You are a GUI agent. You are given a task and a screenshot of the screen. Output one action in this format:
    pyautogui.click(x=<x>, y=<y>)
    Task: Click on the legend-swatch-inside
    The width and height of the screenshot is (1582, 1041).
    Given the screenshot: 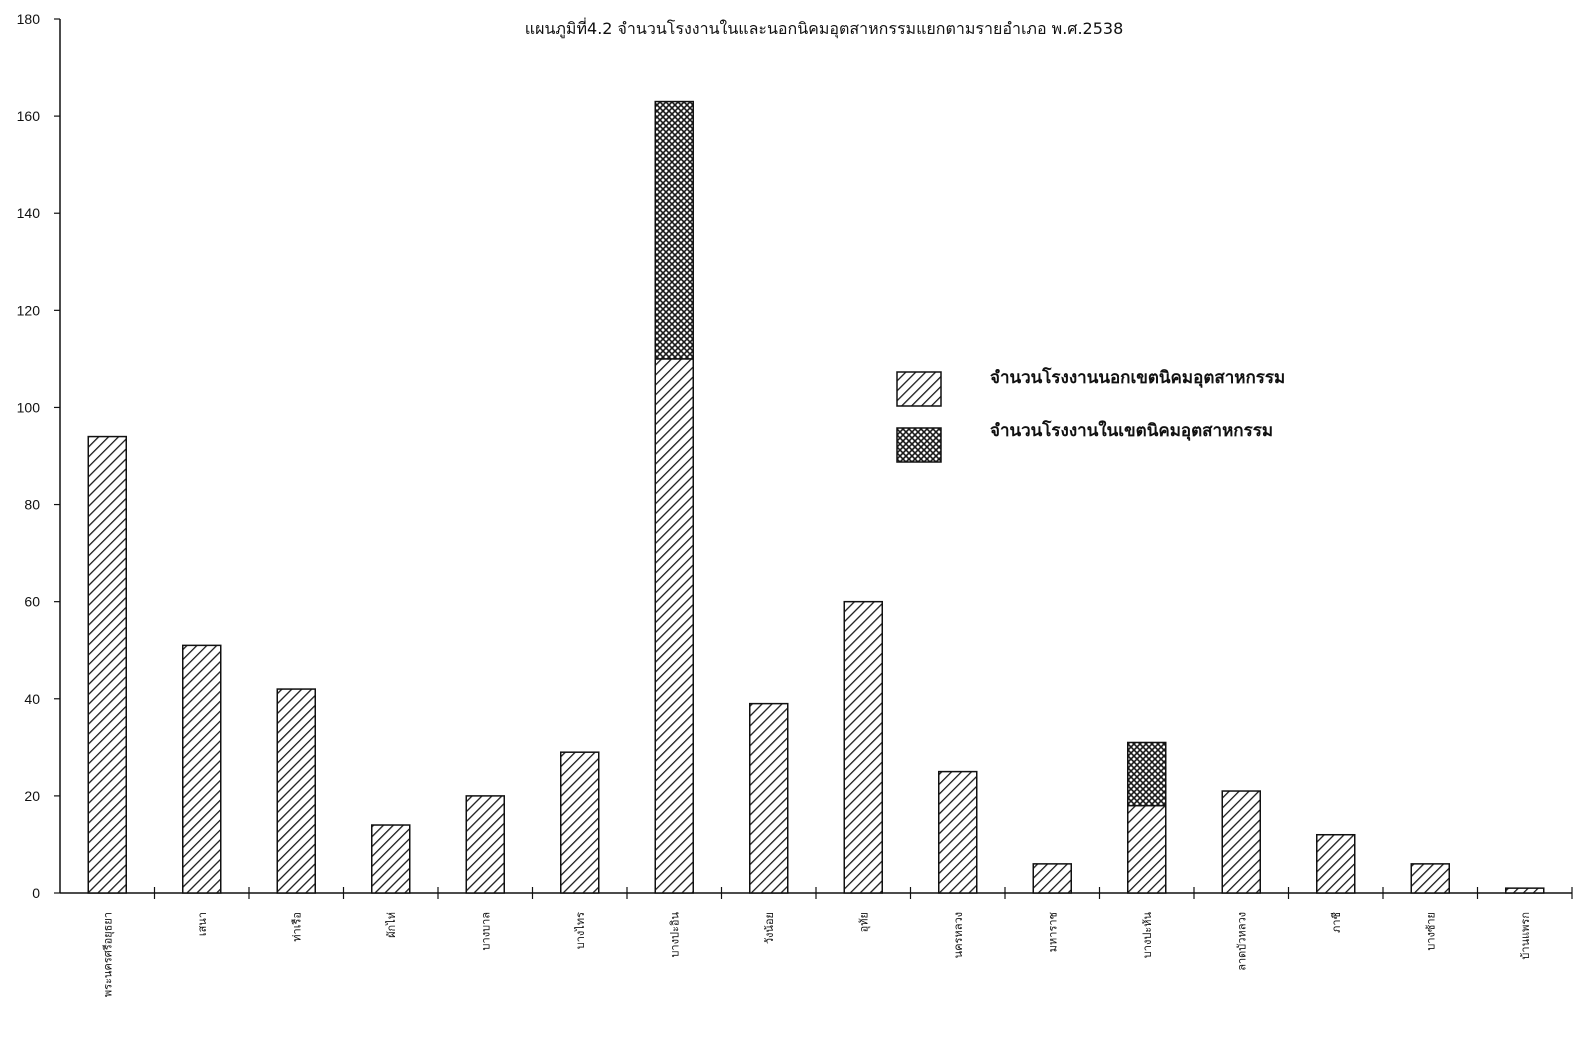 What is the action you would take?
    pyautogui.click(x=919, y=445)
    